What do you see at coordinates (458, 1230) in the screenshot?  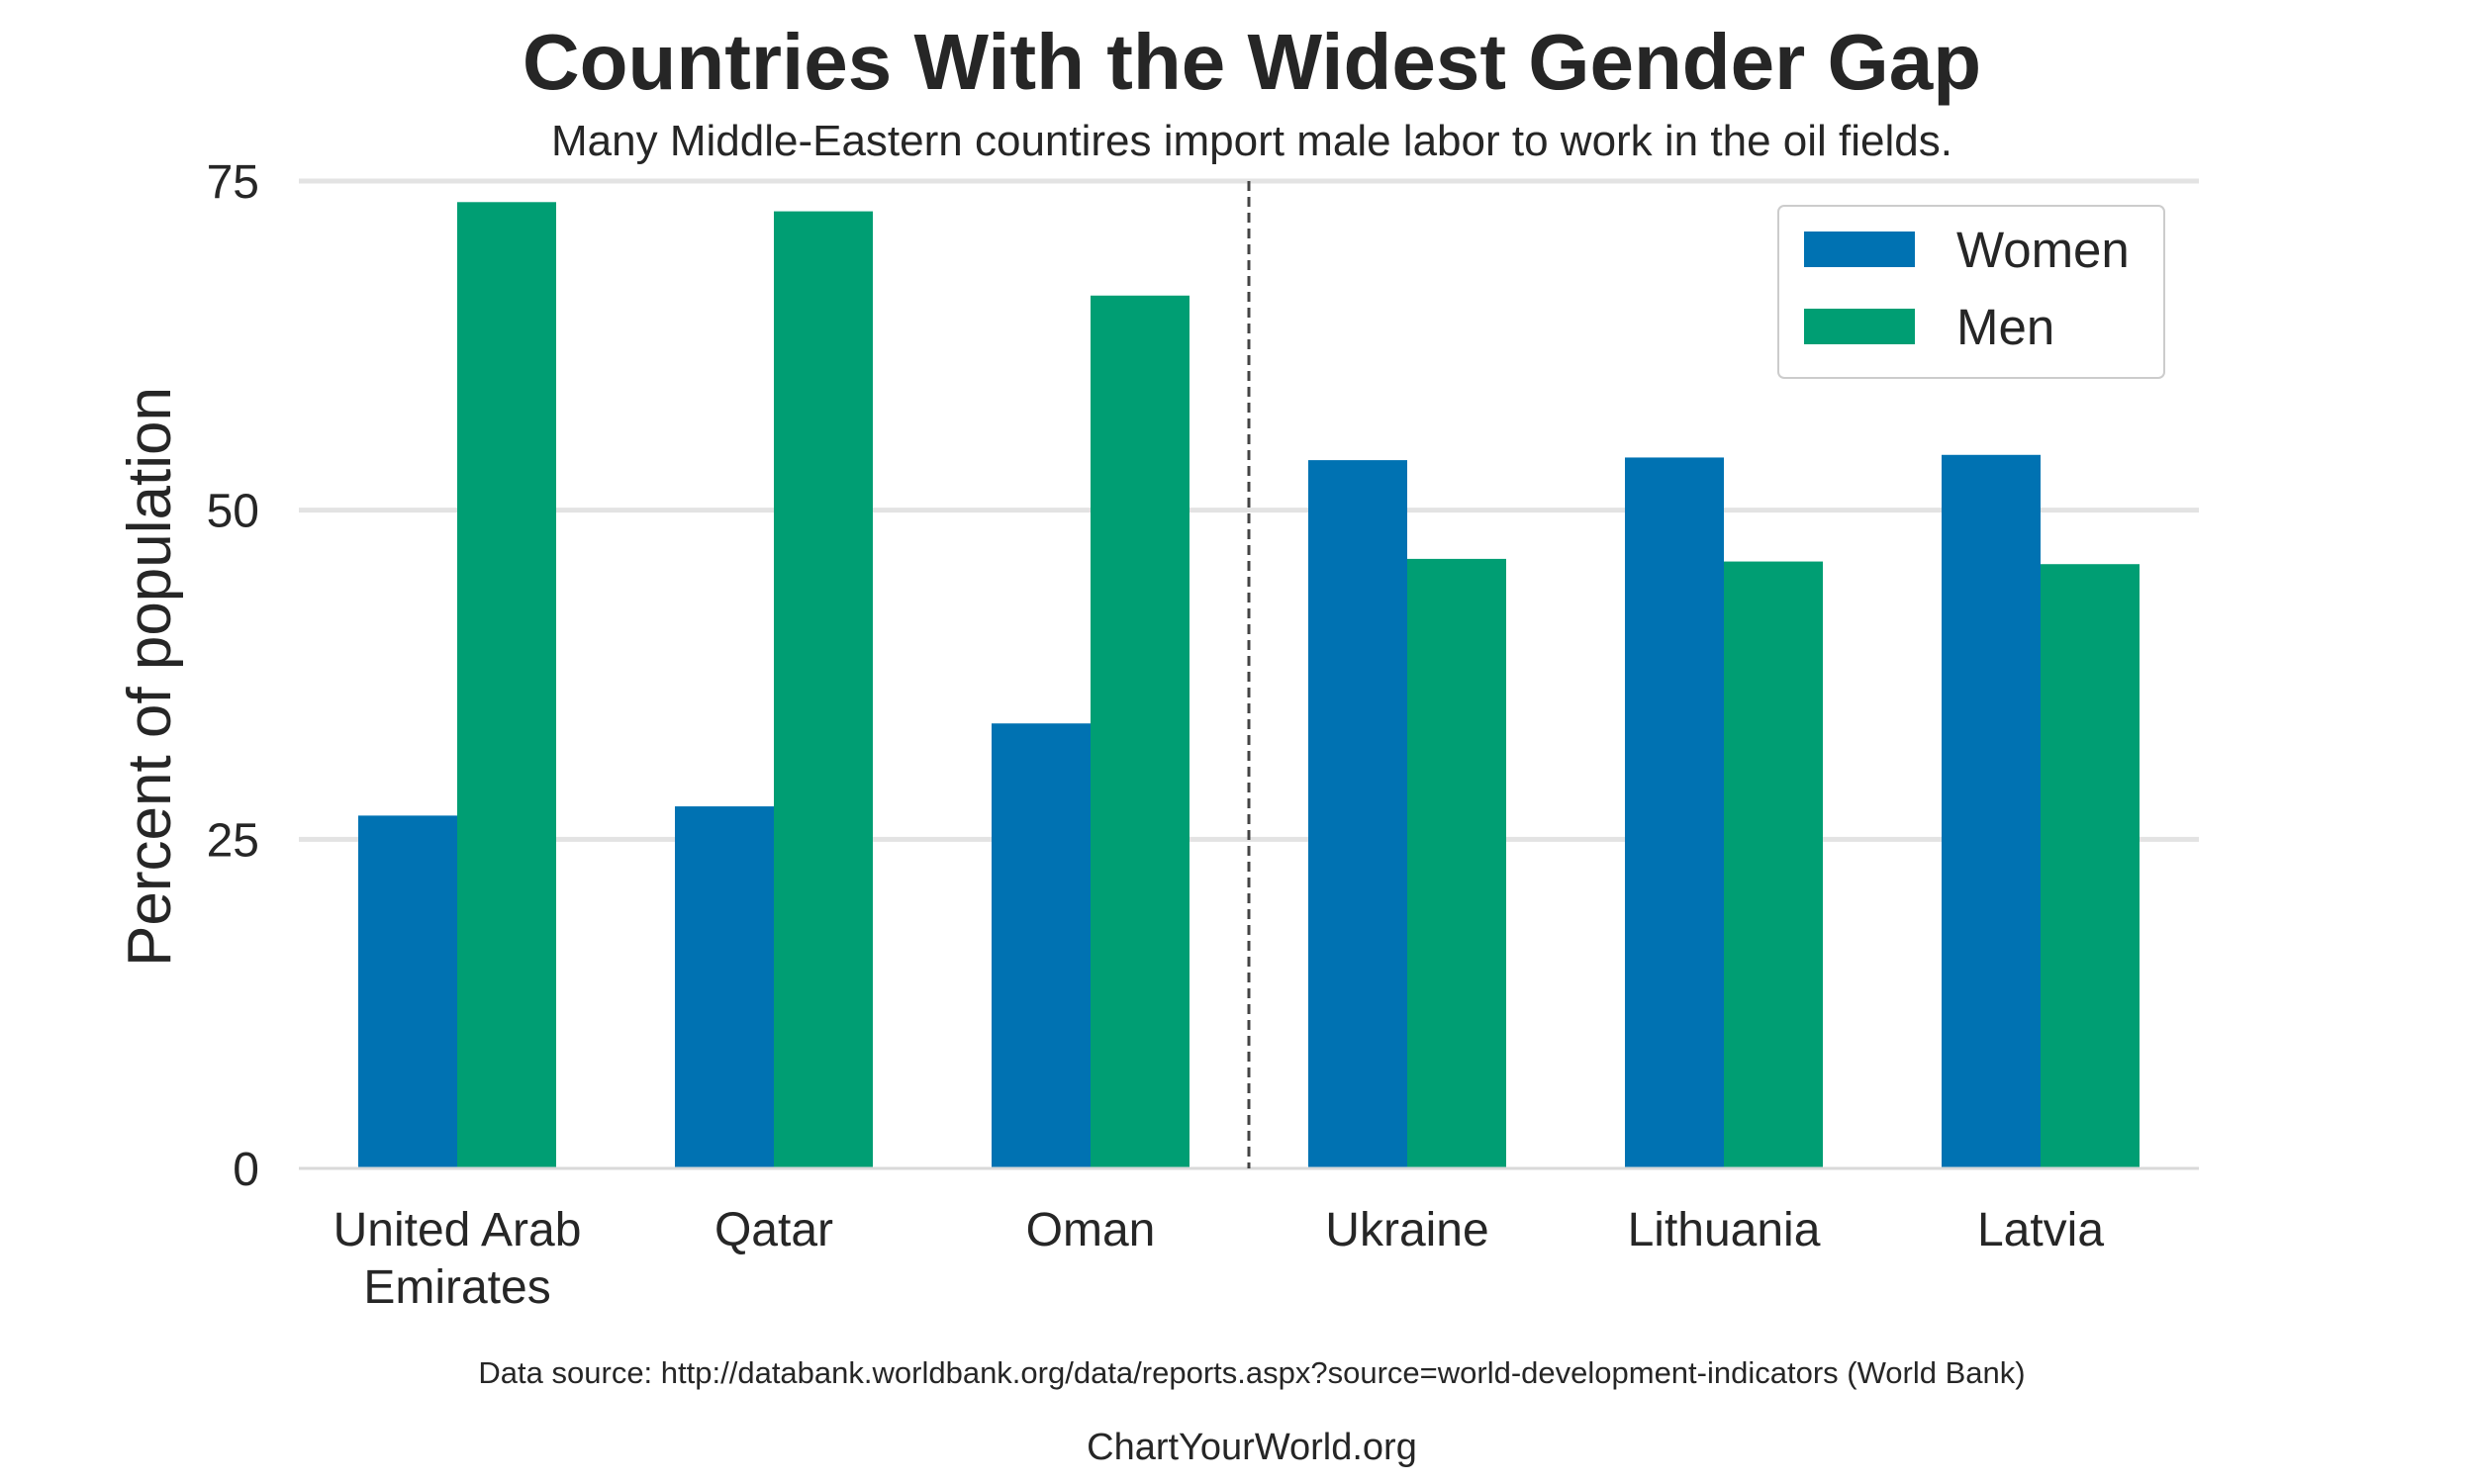 I see `x-tick-label: United Arab` at bounding box center [458, 1230].